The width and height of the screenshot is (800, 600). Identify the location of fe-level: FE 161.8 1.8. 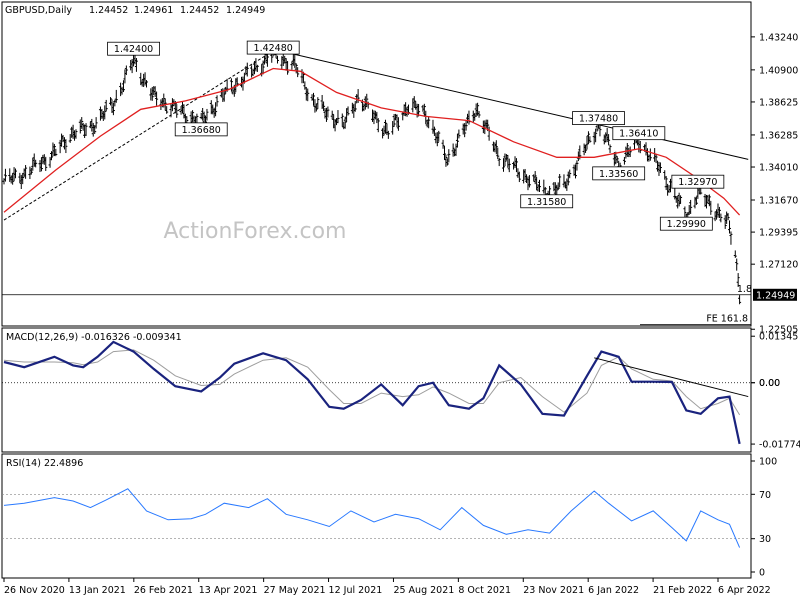
(696, 305).